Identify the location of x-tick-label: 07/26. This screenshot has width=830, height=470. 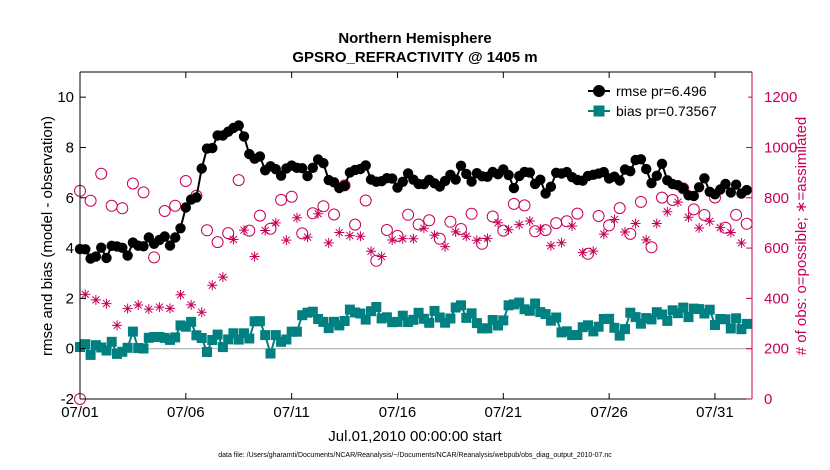
(609, 412).